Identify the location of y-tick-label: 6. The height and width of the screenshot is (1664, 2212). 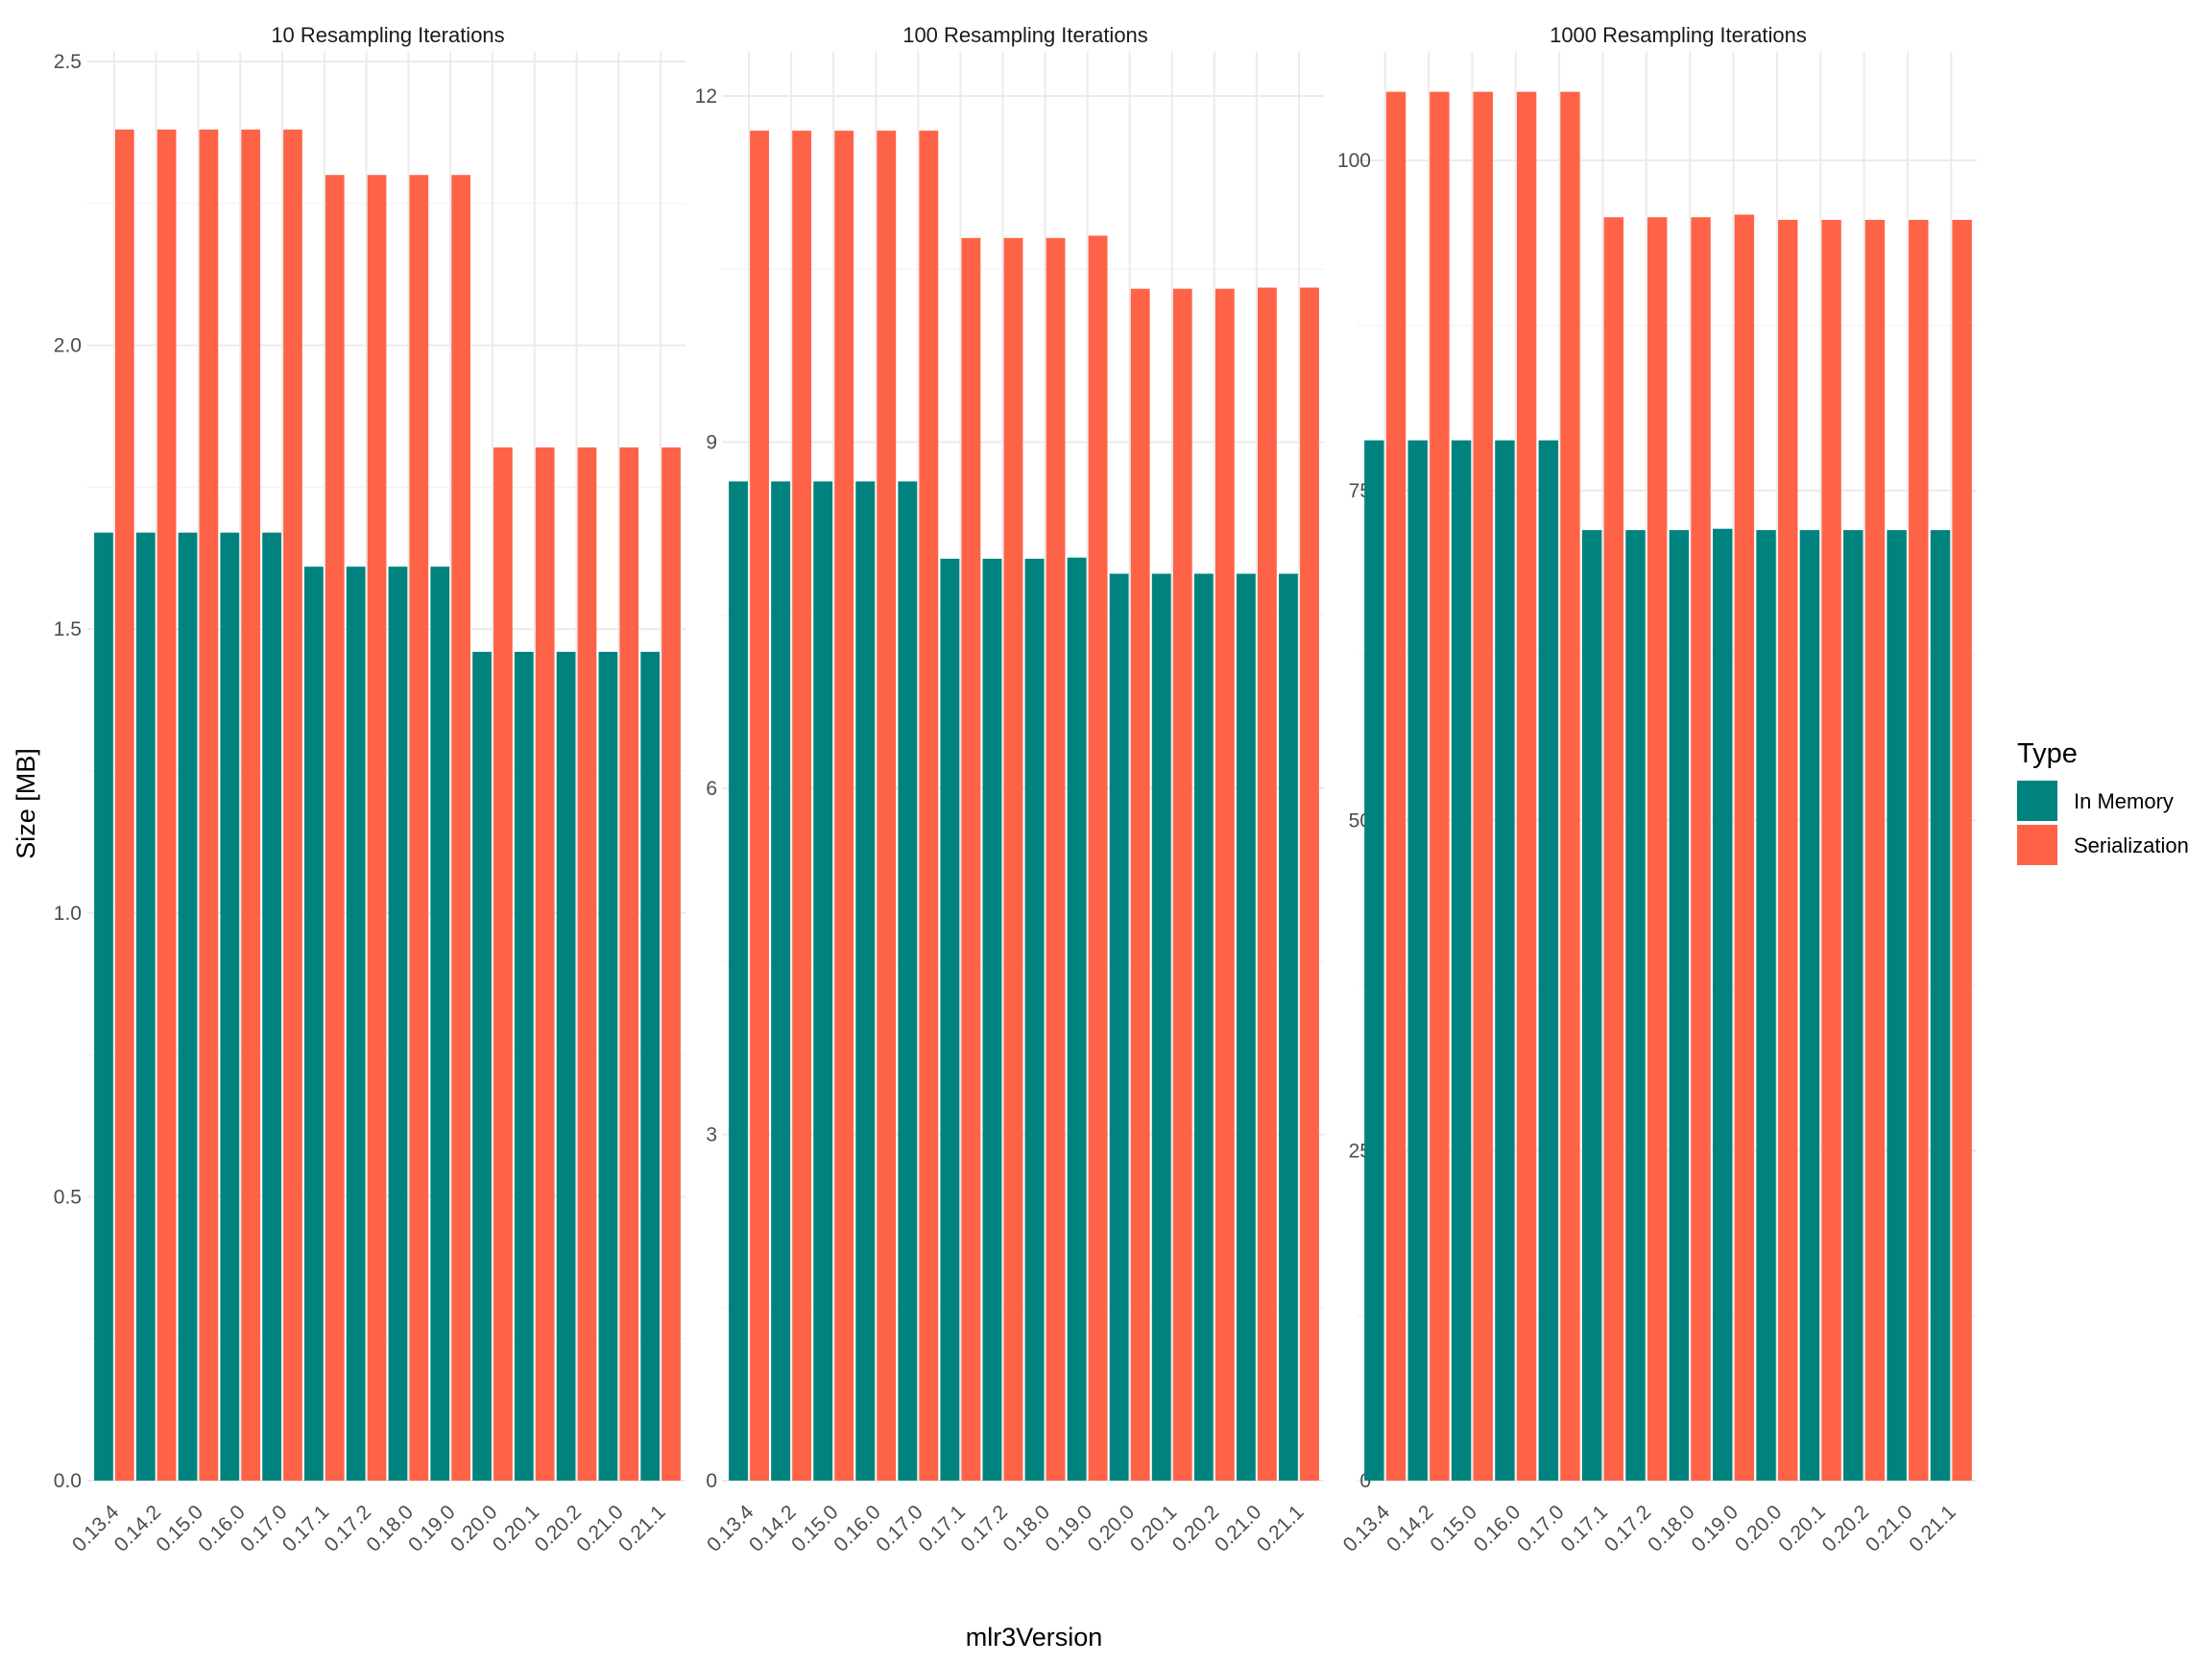
(711, 789).